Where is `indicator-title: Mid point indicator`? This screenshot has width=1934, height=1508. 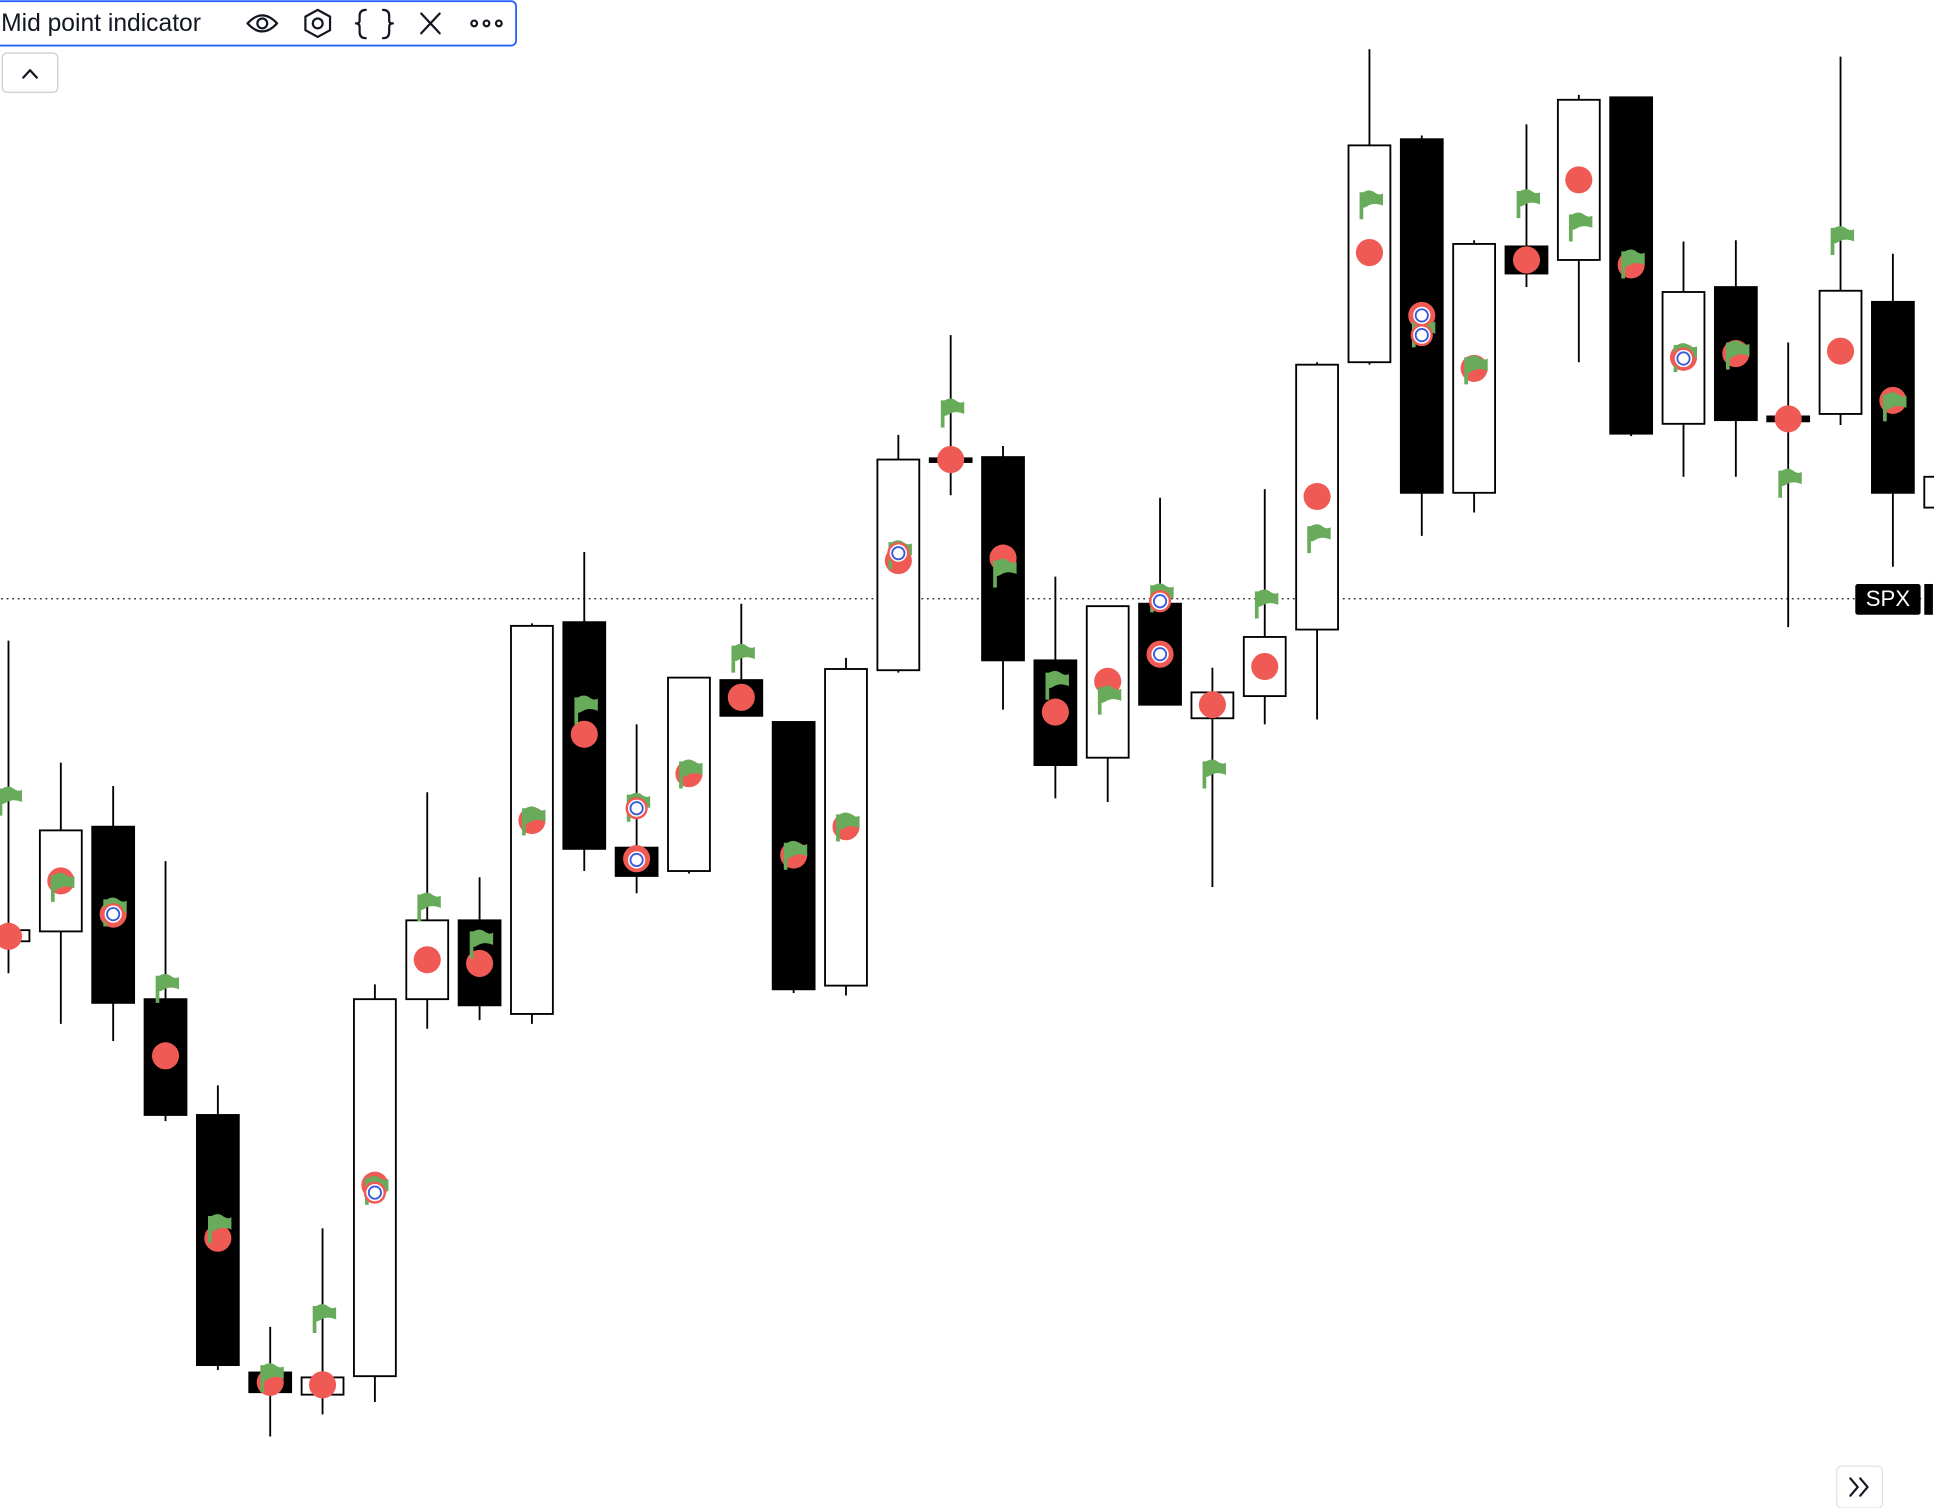 indicator-title: Mid point indicator is located at coordinates (101, 23).